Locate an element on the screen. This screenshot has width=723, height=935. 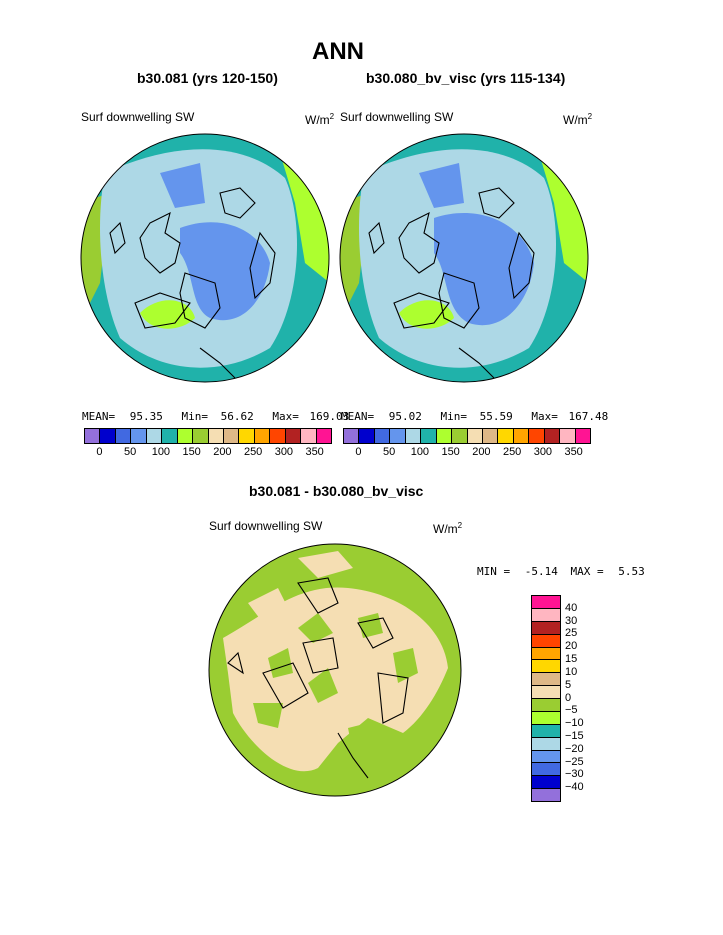
panel-1-variable-label: Surf downwelling SW is located at coordinates (138, 117).